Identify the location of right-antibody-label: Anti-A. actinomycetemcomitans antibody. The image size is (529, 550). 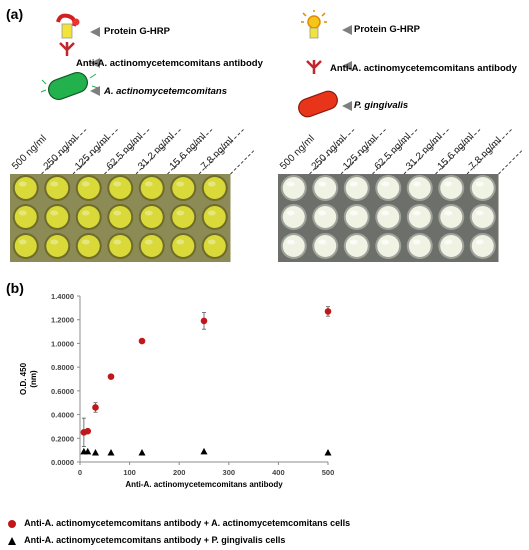
(423, 68).